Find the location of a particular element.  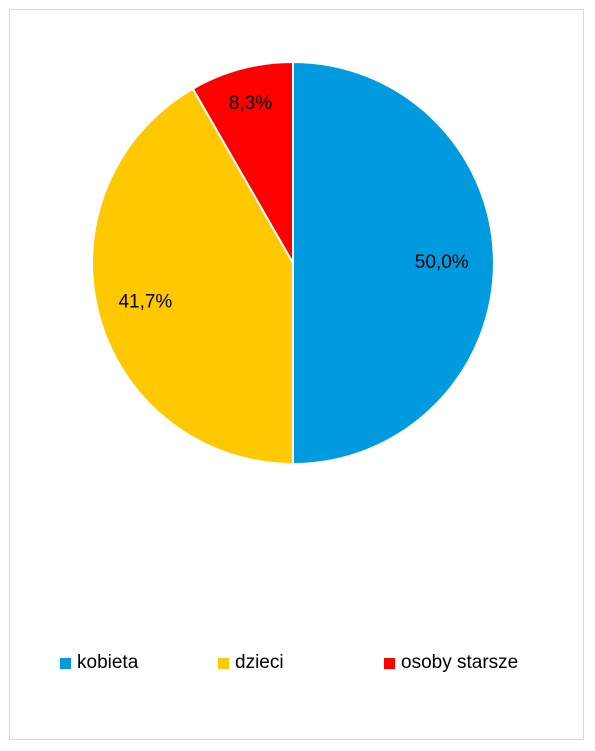

data-label-kobieta: 50,0% is located at coordinates (442, 262).